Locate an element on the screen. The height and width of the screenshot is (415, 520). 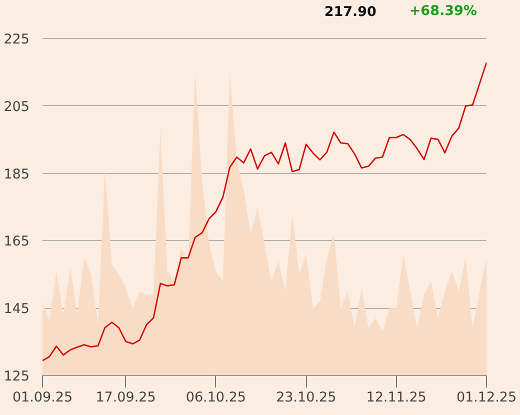
y-tick-label: 225 is located at coordinates (17, 40).